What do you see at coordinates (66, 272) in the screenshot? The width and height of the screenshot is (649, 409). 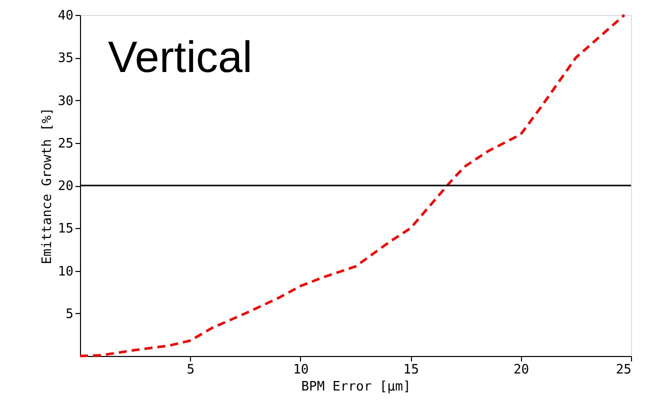 I see `y-tick-label: 10` at bounding box center [66, 272].